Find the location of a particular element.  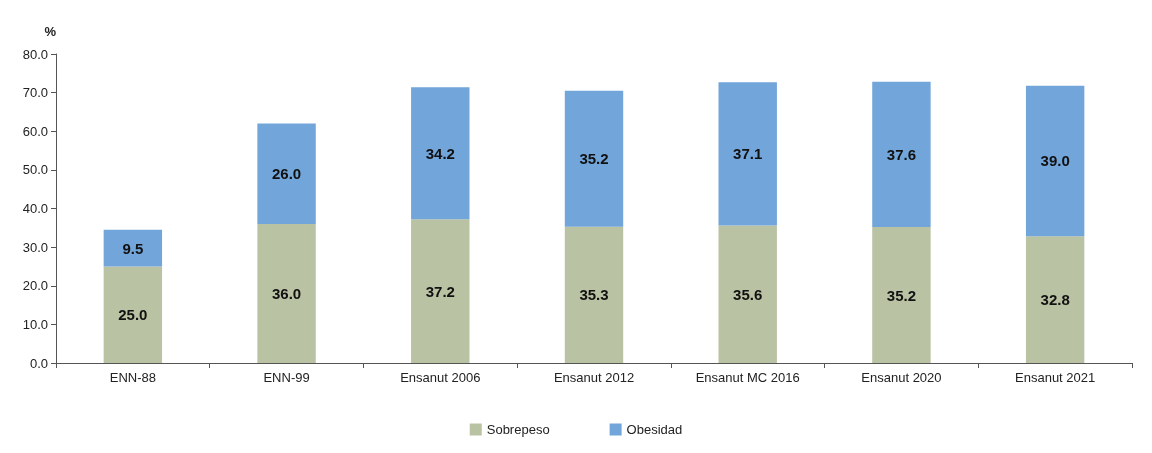

y-tick-label: 50.0 is located at coordinates (35, 170).